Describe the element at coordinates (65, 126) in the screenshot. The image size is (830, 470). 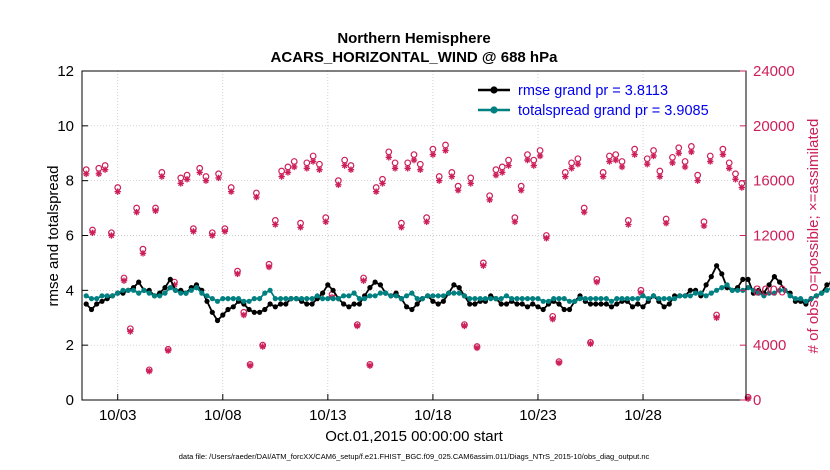
I see `y-tick-label: 10` at that location.